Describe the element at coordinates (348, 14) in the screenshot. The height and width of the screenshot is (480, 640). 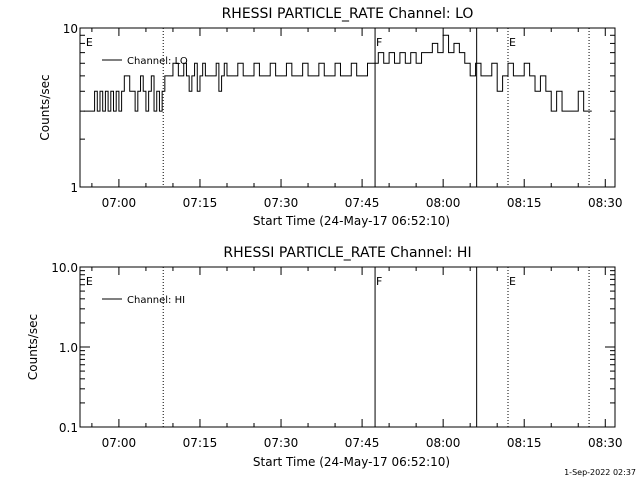
I see `chart-title: RHESSI PARTICLE_RATE Channel: LO` at that location.